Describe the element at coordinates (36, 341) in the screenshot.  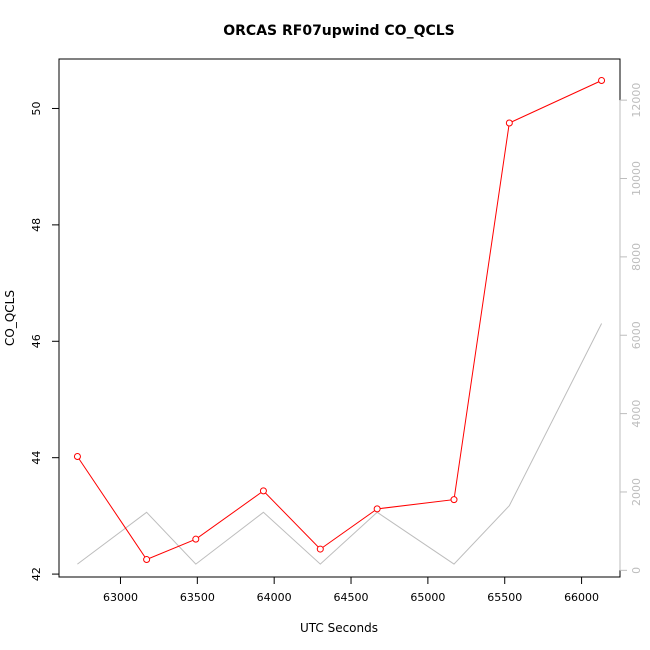
I see `y-tick-label: 46` at that location.